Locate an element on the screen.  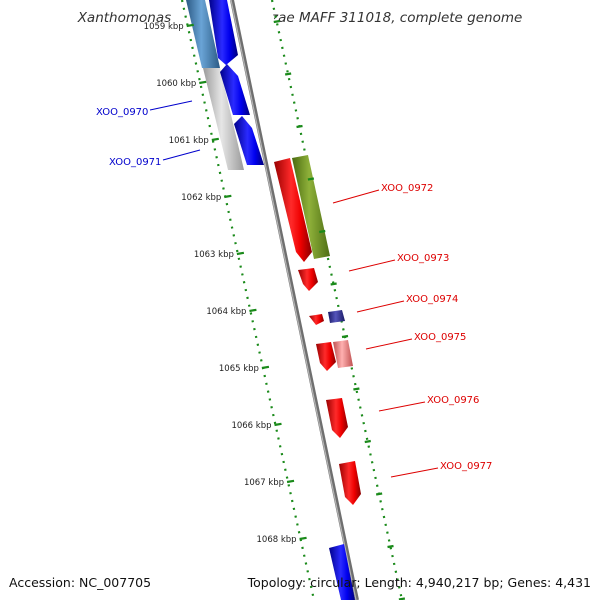
tick-label: 1064 kbp is located at coordinates (226, 312).